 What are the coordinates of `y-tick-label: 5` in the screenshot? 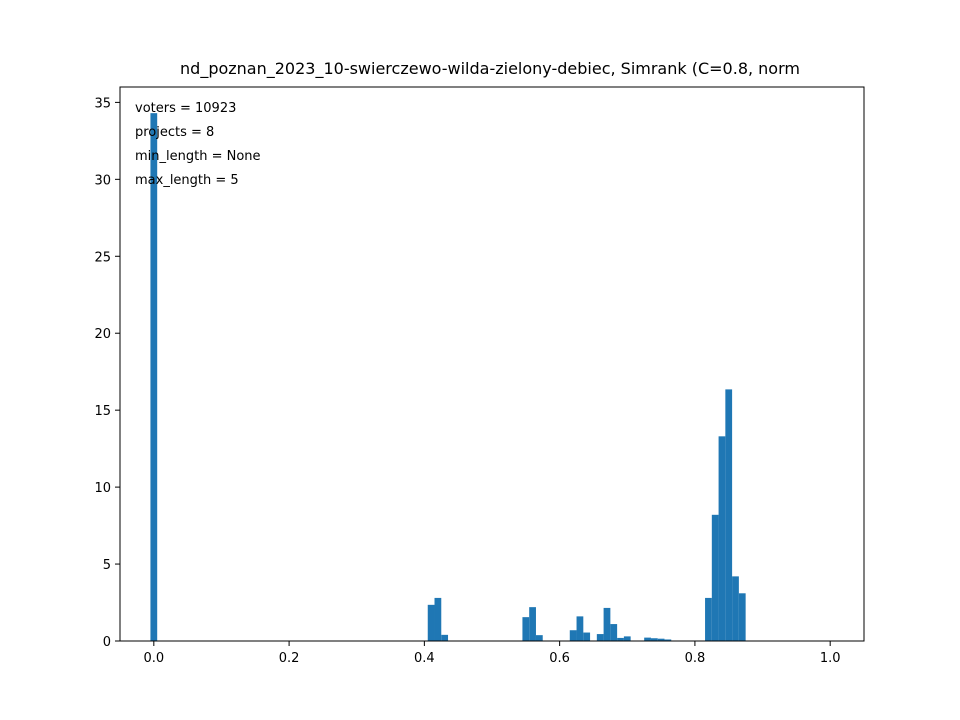 It's located at (107, 565).